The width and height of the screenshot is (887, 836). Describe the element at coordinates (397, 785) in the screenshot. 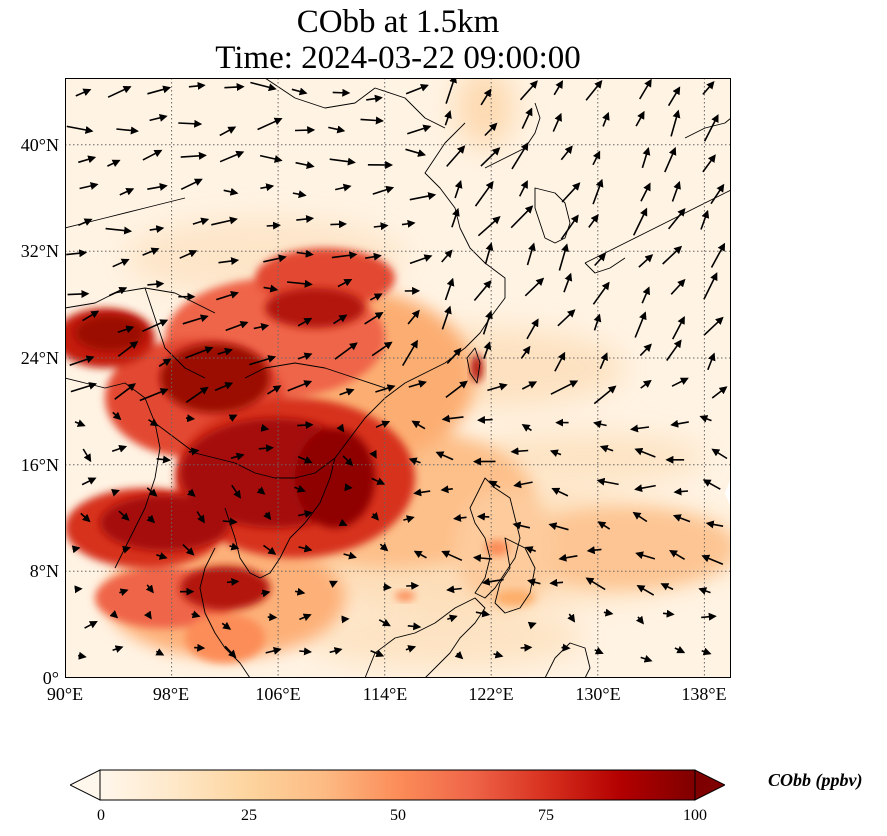

I see `colorbar` at that location.